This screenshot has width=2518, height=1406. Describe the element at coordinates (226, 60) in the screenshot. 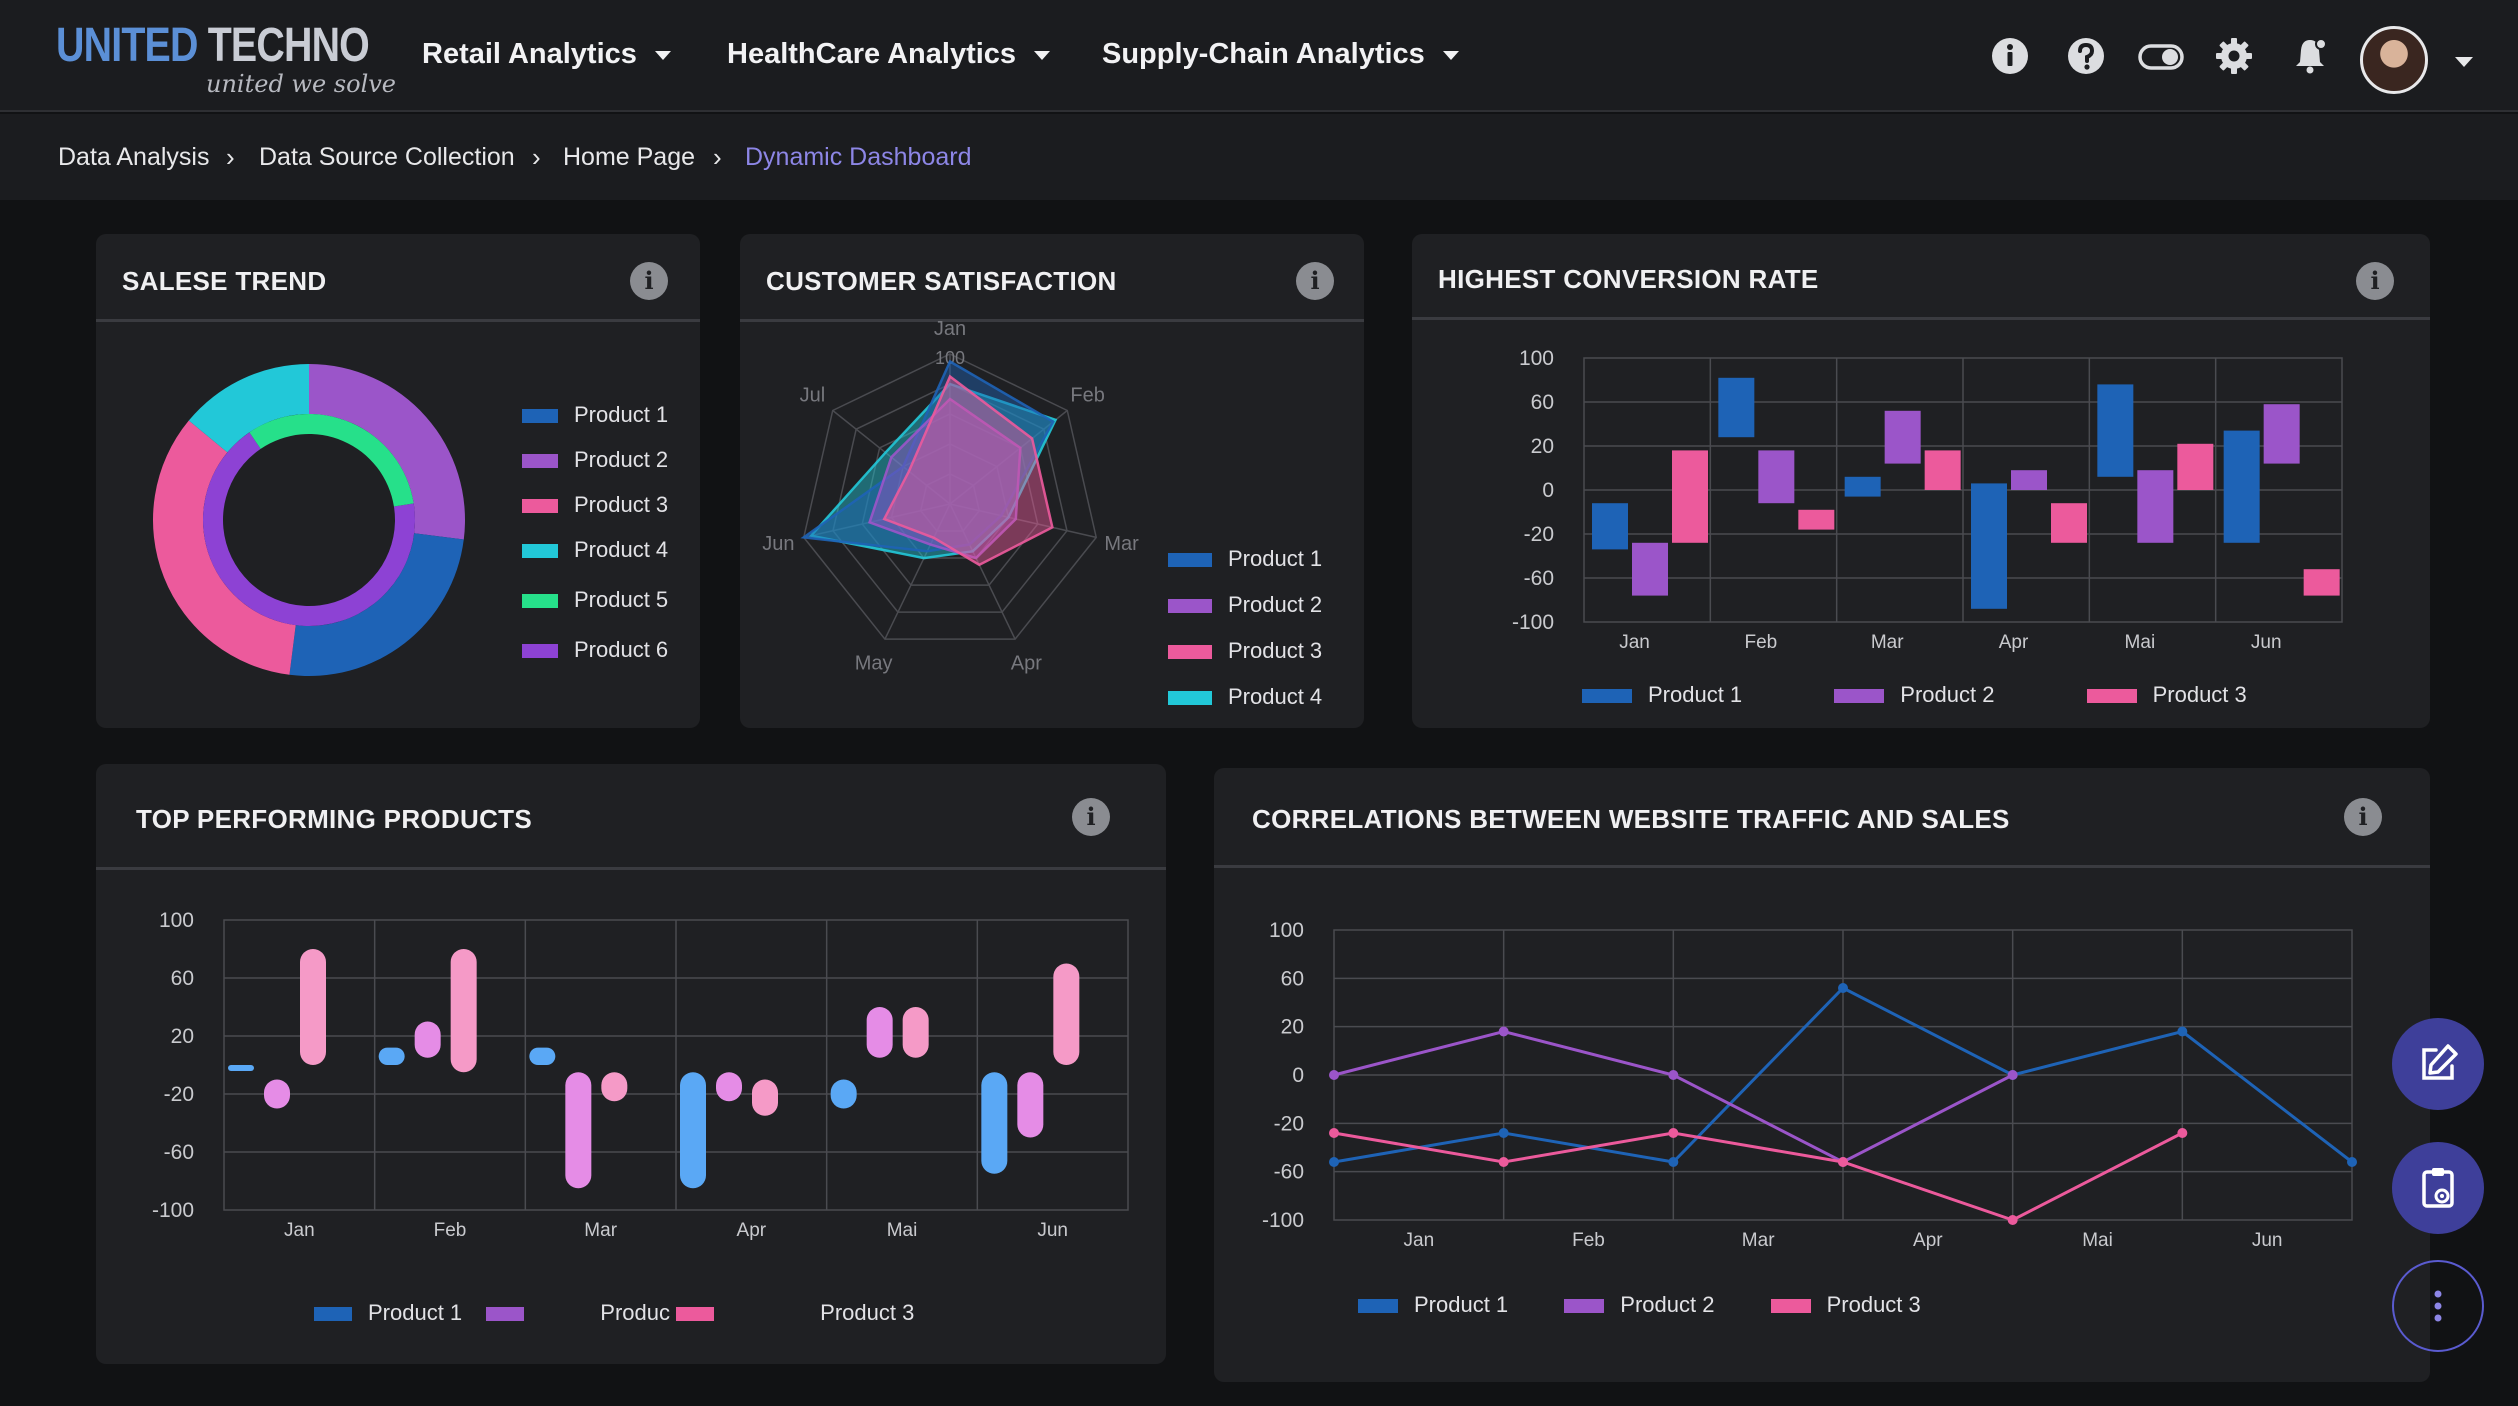

I see `brand-logo: UNITED TECHNO united we solve` at that location.